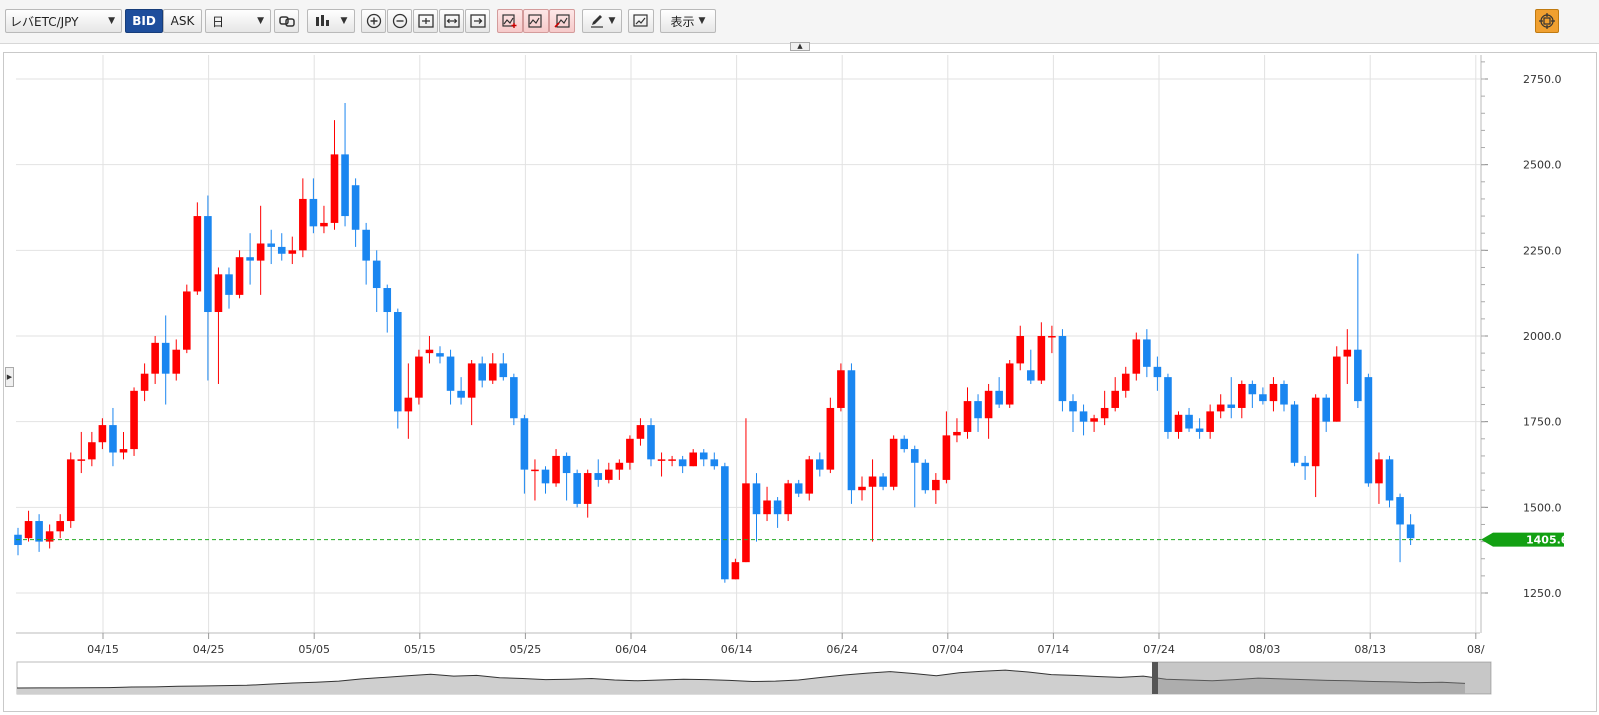  I want to click on zoom-in-button, so click(373, 21).